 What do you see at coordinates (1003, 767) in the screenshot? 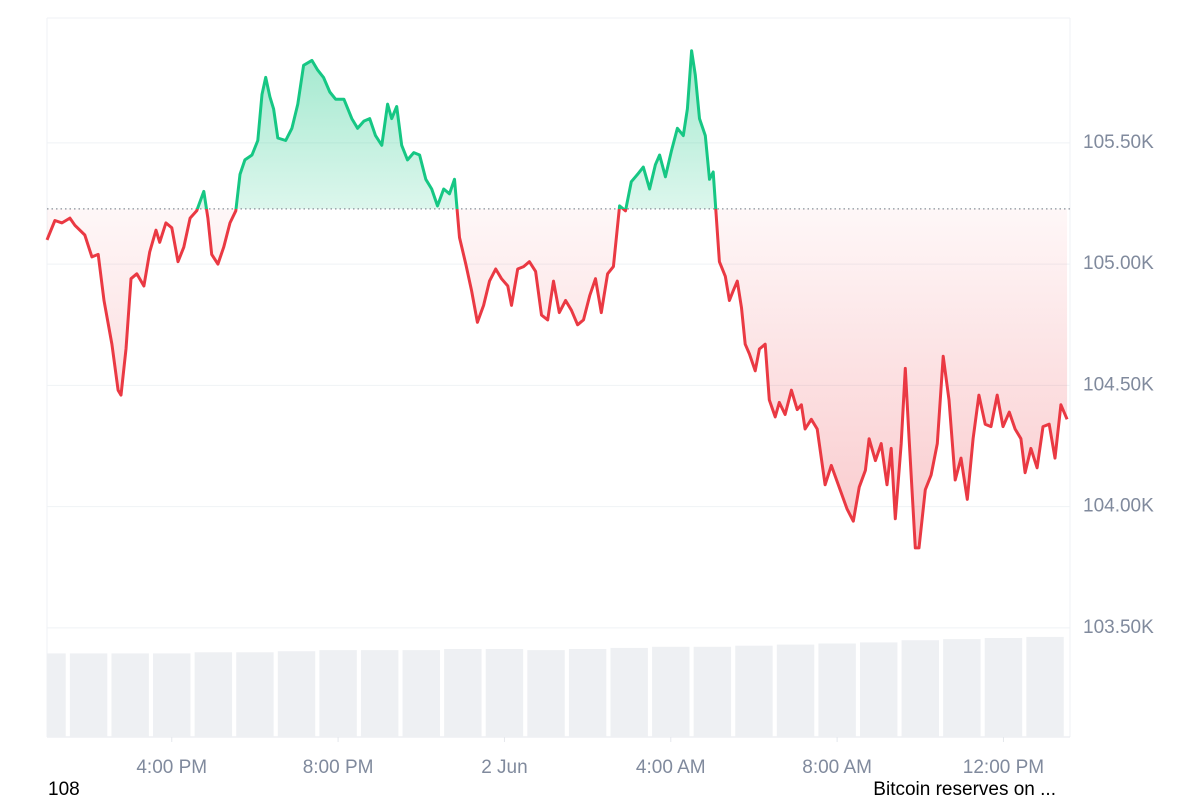
I see `x-tick-label: 12:00 PM` at bounding box center [1003, 767].